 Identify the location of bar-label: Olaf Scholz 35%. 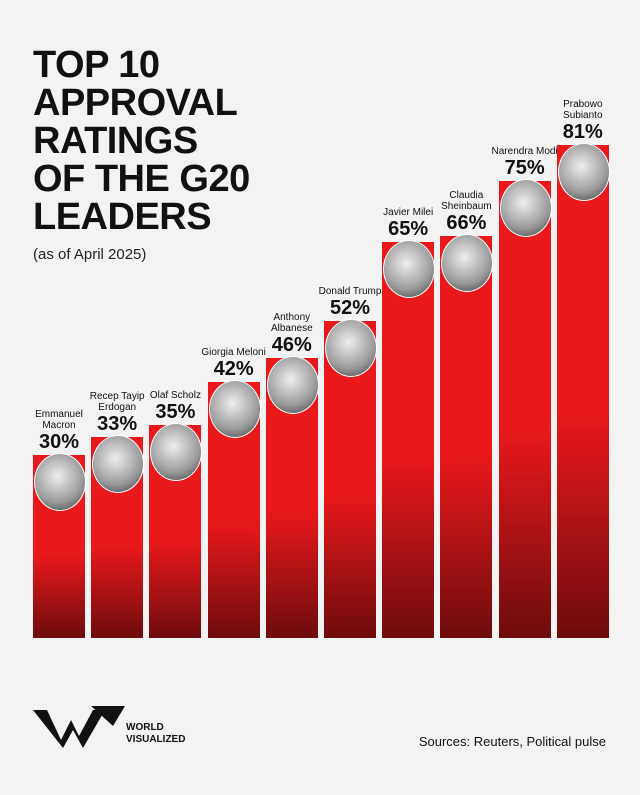
(175, 406).